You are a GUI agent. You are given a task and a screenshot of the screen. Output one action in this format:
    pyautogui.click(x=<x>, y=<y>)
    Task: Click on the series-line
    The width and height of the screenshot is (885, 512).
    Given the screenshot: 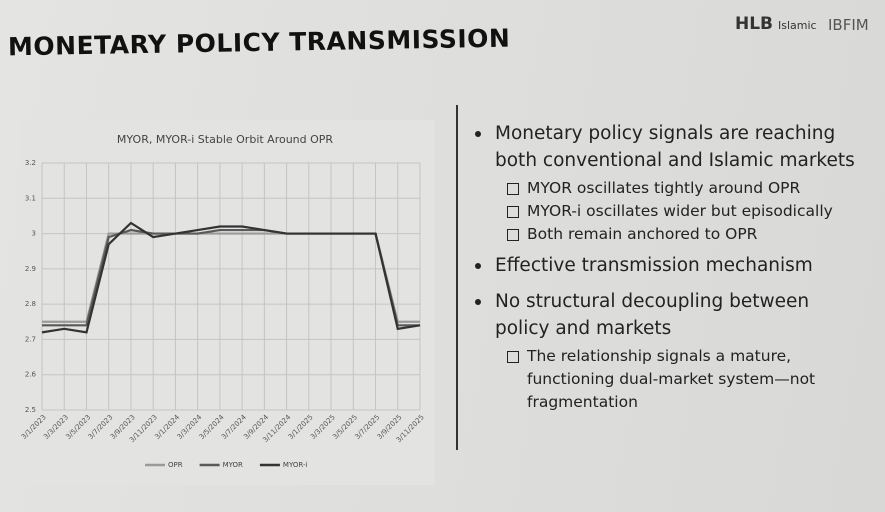 What is the action you would take?
    pyautogui.click(x=231, y=277)
    